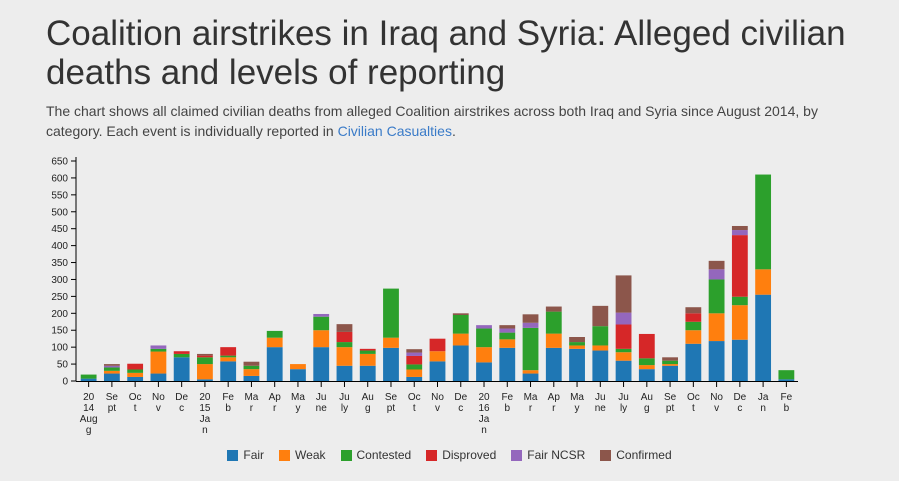  What do you see at coordinates (414, 408) in the screenshot?
I see `x-tick-label: t` at bounding box center [414, 408].